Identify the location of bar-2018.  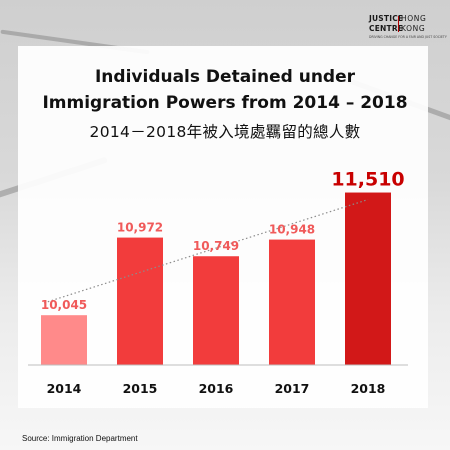
(368, 278).